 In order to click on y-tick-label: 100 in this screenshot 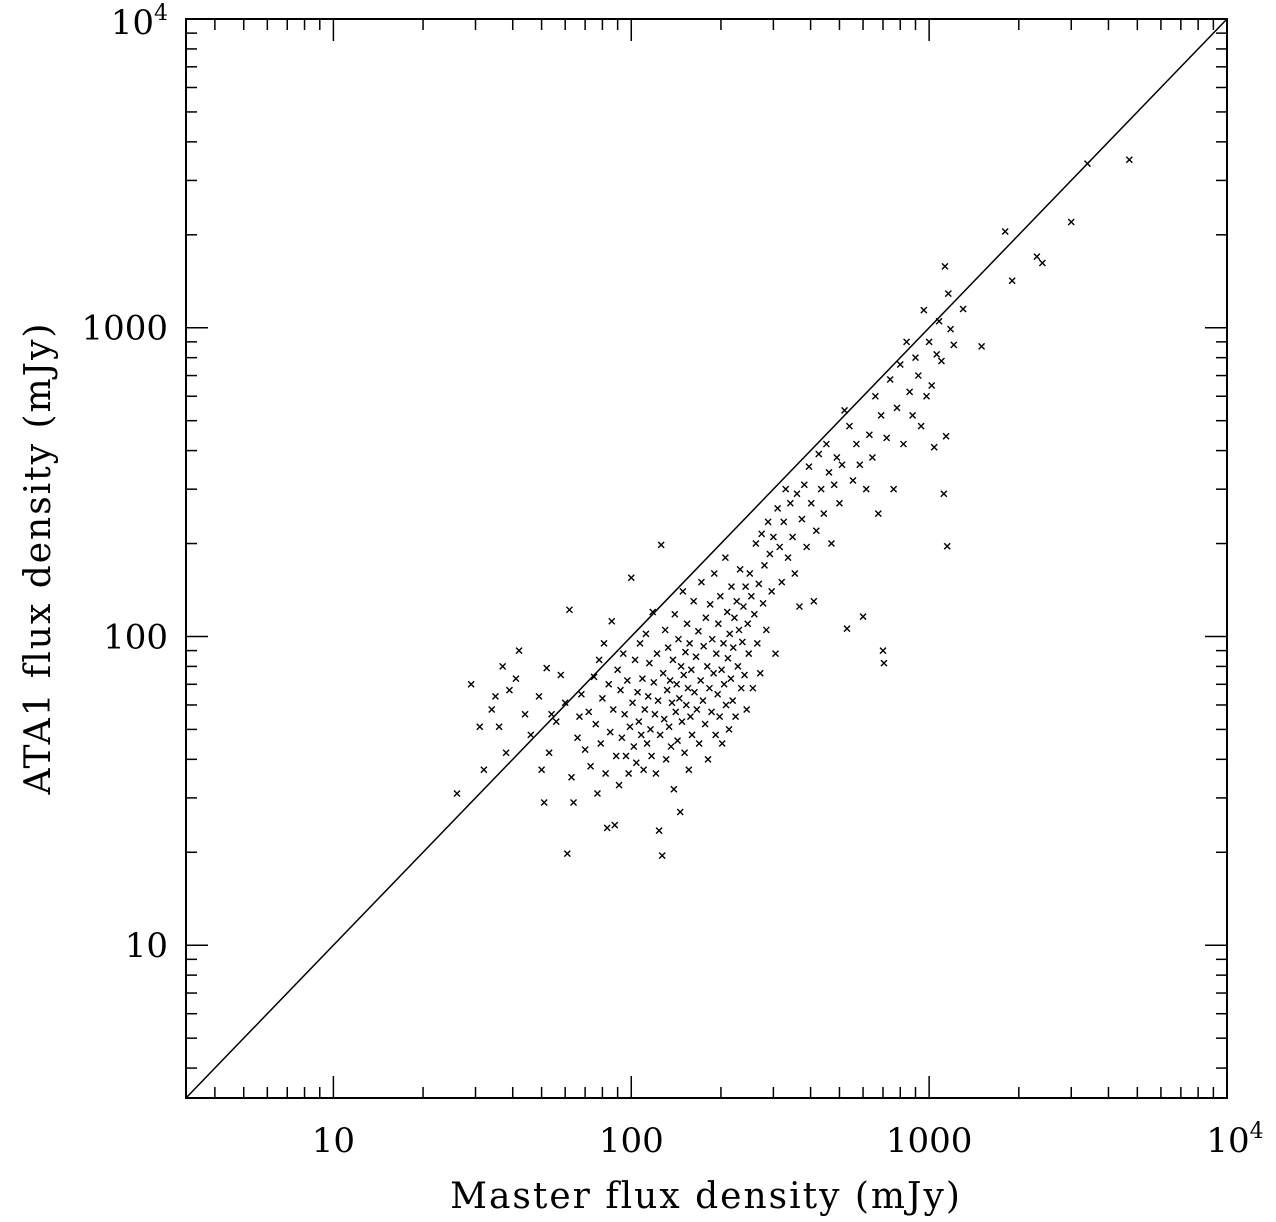, I will do `click(135, 637)`.